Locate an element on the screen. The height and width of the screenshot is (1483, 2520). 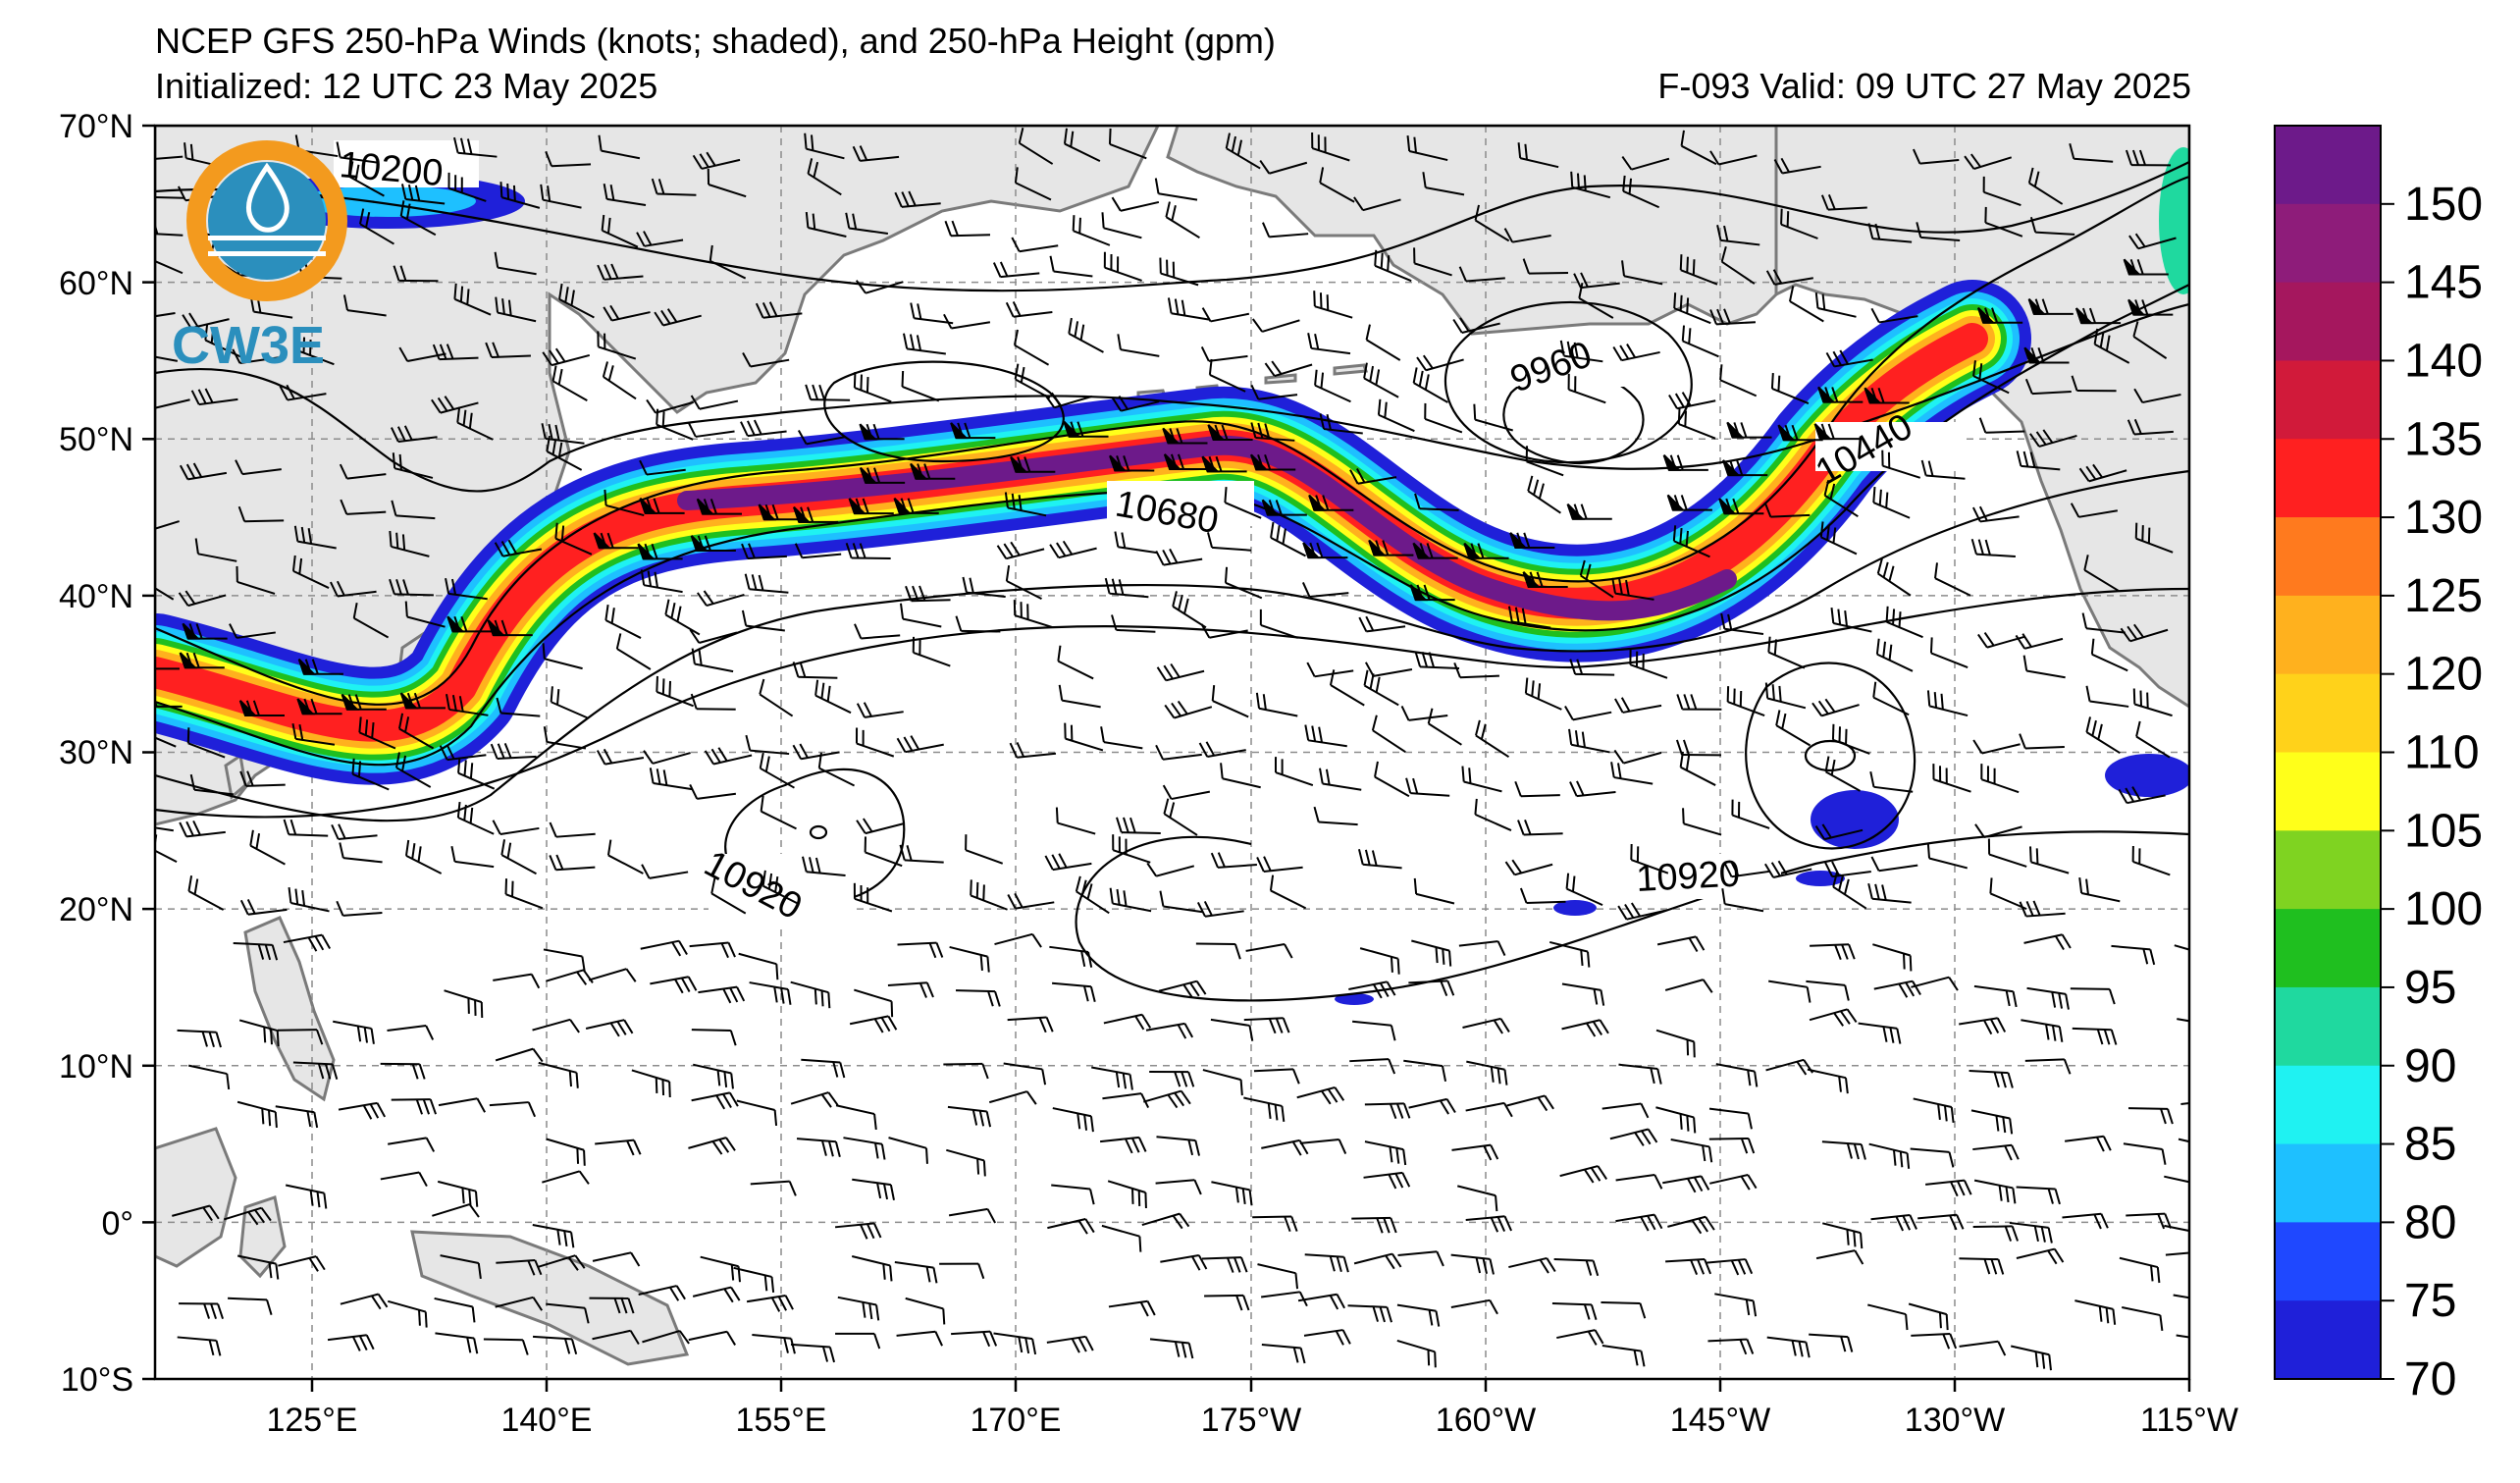
lat-label-40n: 40°N is located at coordinates (96, 596).